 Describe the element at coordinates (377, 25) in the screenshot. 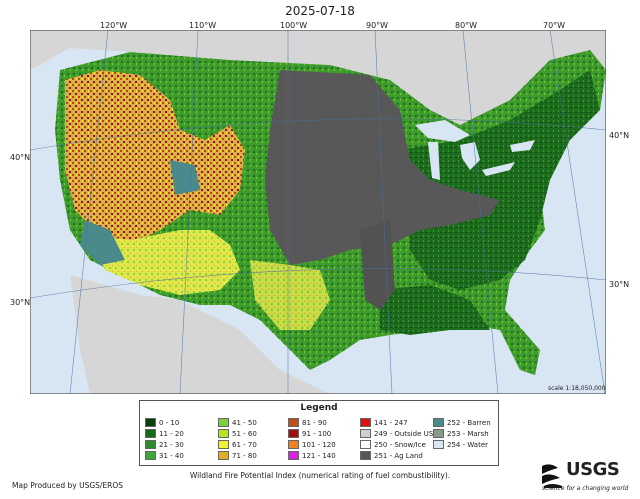

I see `lon-label-90w: 90°W` at that location.